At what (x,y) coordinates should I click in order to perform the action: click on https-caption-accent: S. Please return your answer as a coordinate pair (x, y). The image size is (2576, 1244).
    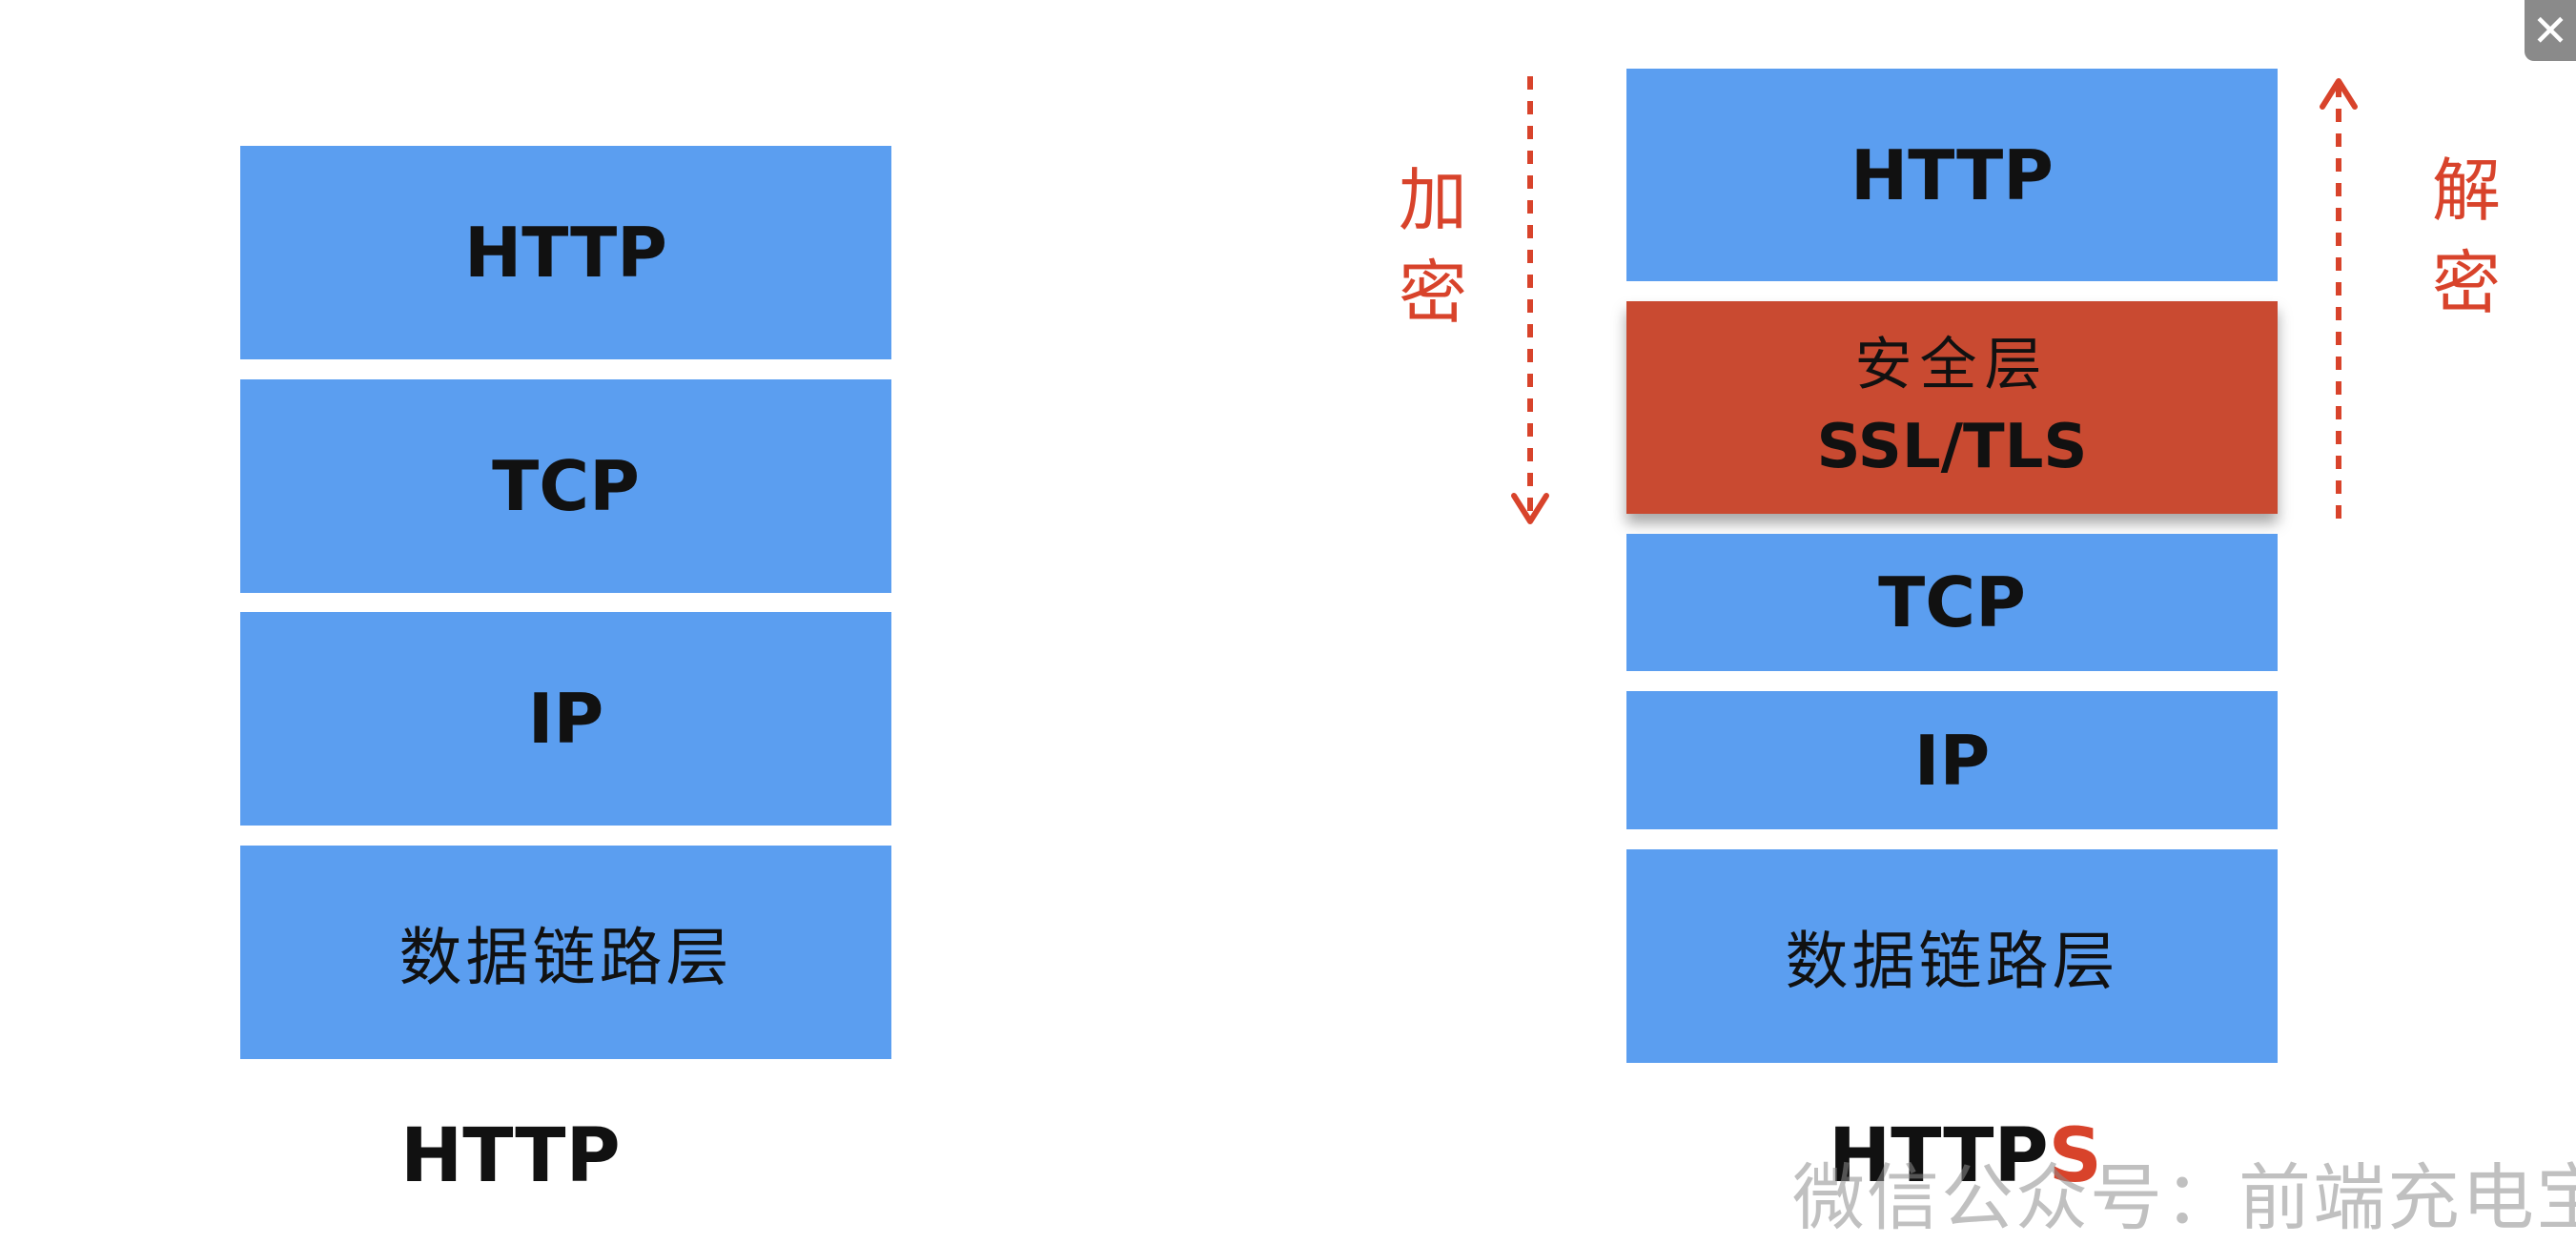
    Looking at the image, I should click on (2075, 1156).